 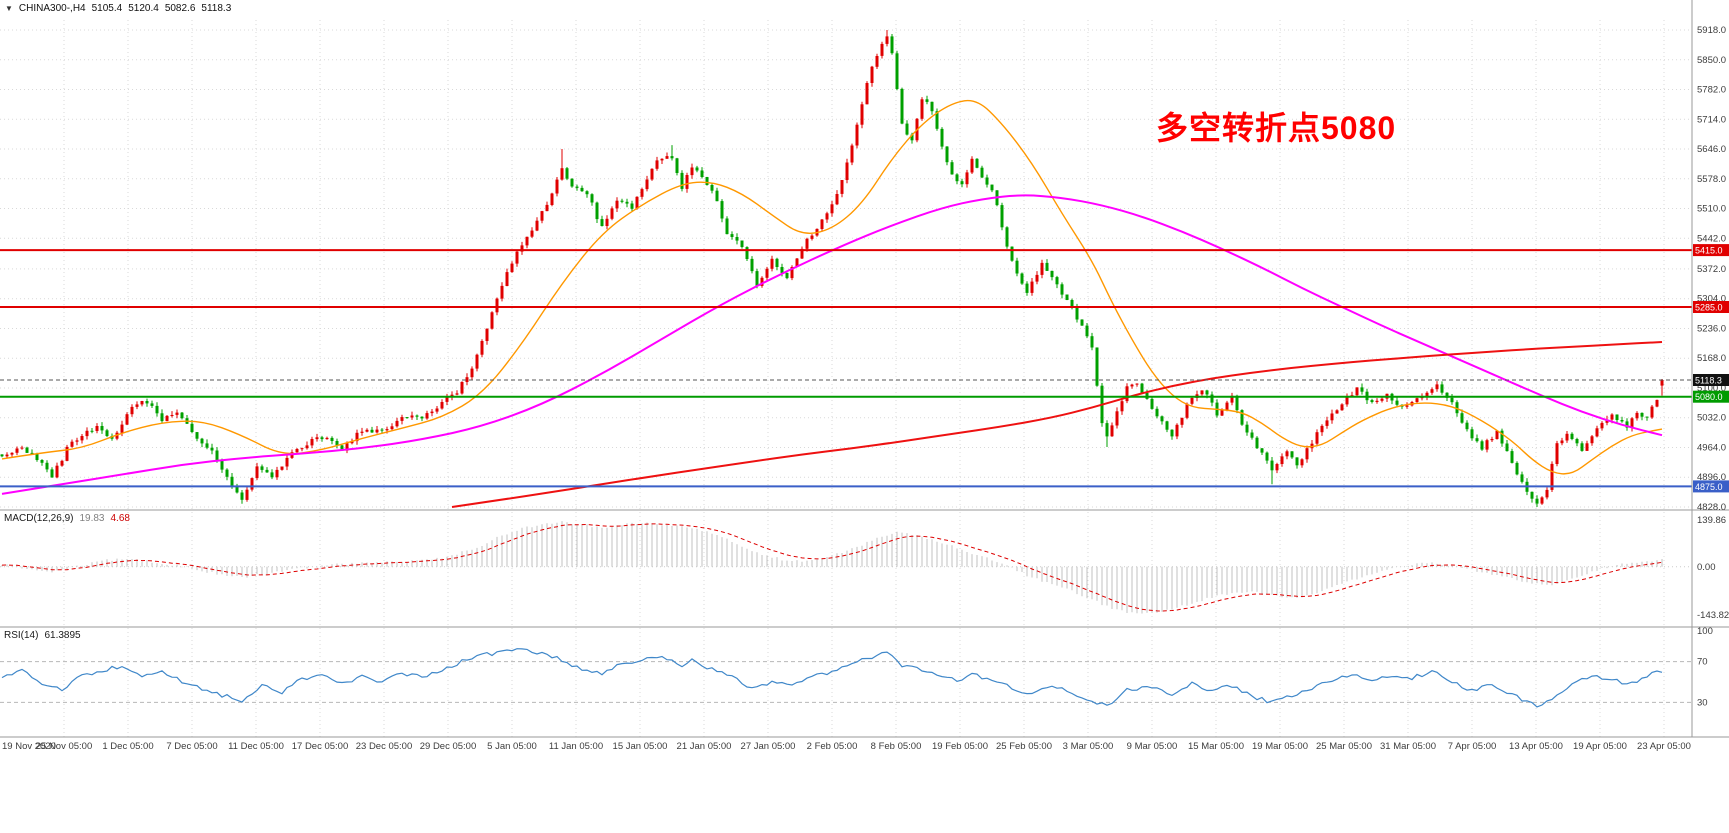 What do you see at coordinates (1408, 746) in the screenshot?
I see `time-label: 31 Mar 05:00` at bounding box center [1408, 746].